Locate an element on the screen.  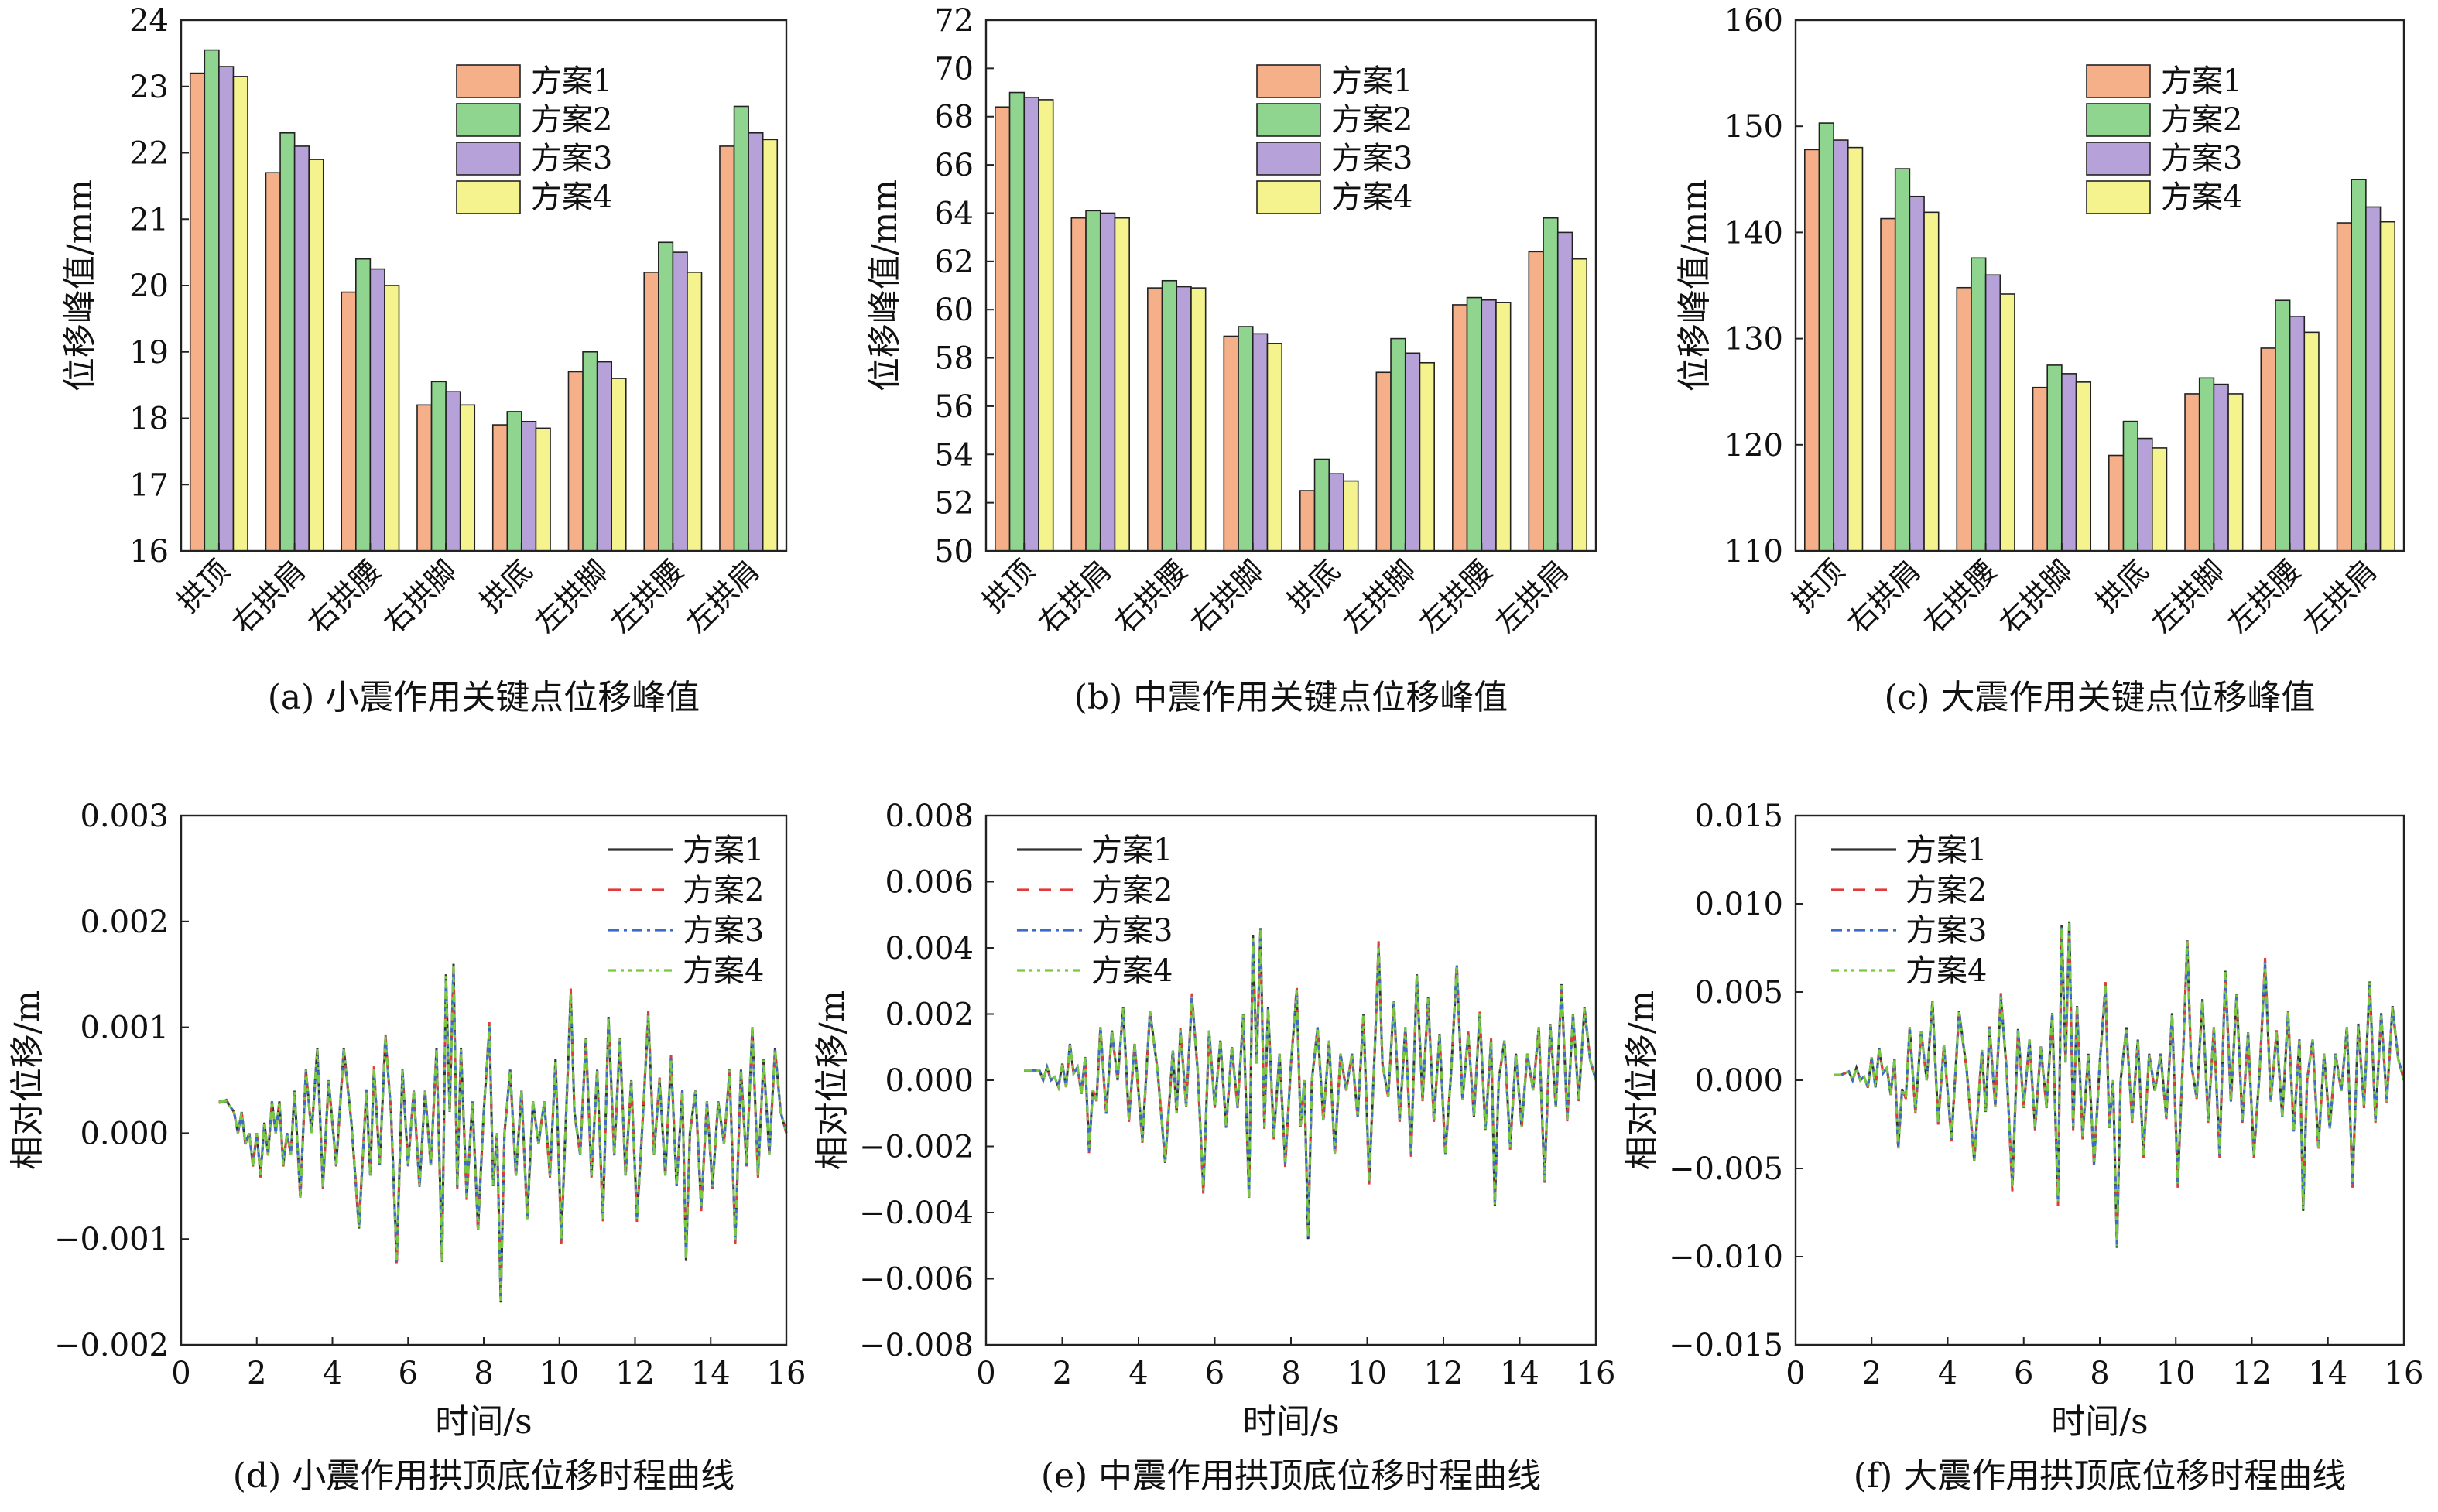
y-tick-label: −0.004 is located at coordinates (917, 1213).